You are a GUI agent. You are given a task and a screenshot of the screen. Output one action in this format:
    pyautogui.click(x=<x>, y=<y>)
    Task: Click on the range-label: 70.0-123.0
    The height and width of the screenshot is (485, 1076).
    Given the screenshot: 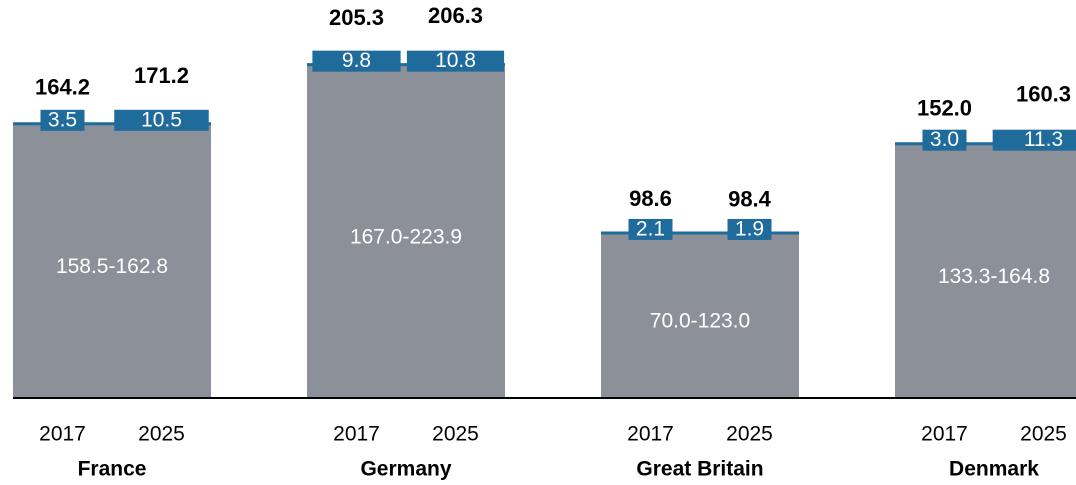 What is the action you would take?
    pyautogui.click(x=700, y=321)
    